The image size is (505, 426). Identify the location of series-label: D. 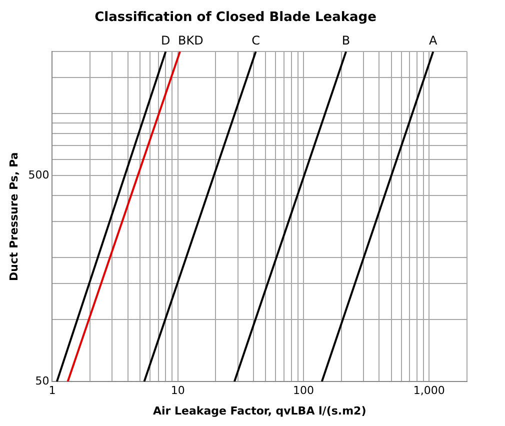
(165, 41).